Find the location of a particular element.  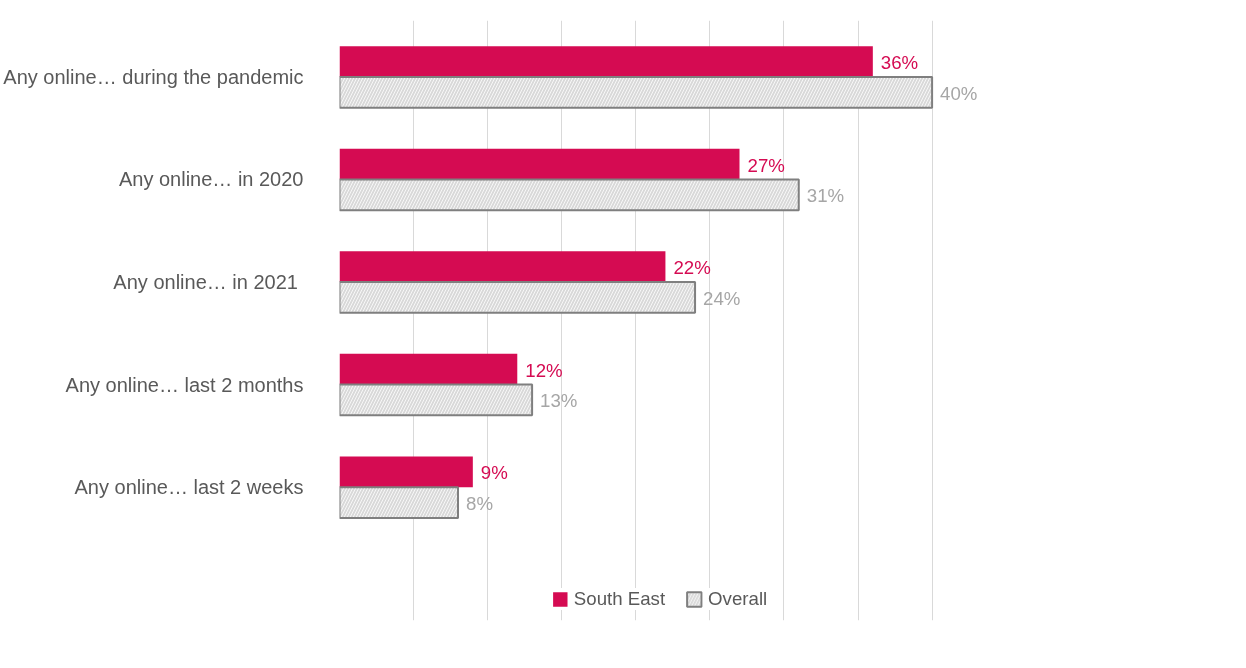

legend-label: South East is located at coordinates (619, 599).